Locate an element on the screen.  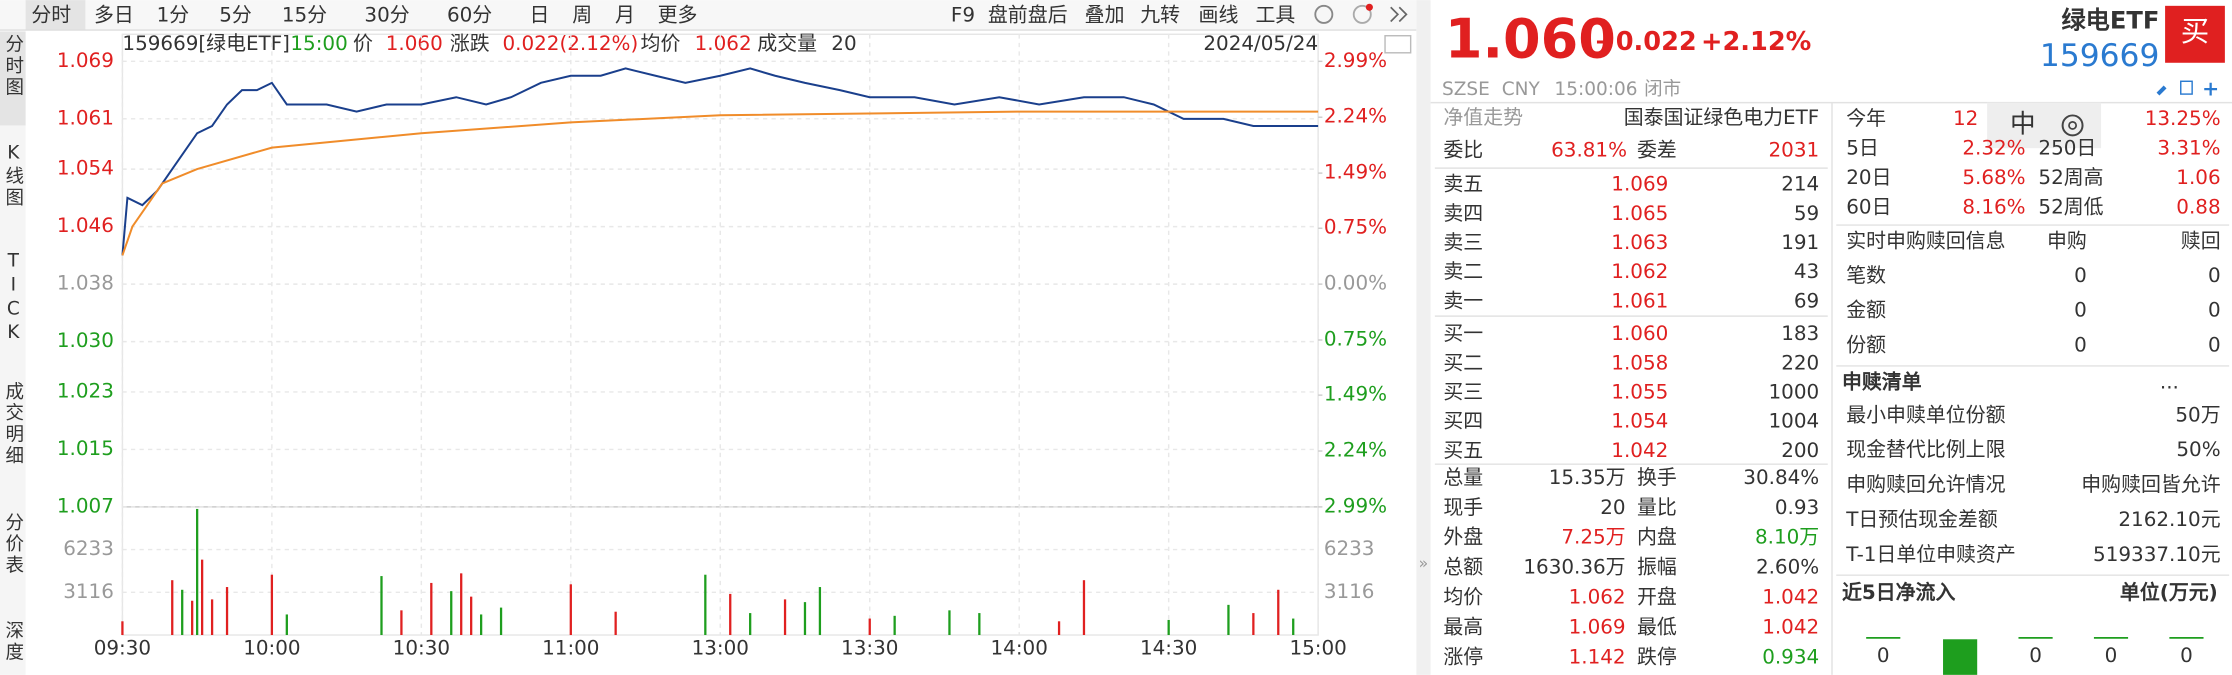
add-icon is located at coordinates (2211, 89).